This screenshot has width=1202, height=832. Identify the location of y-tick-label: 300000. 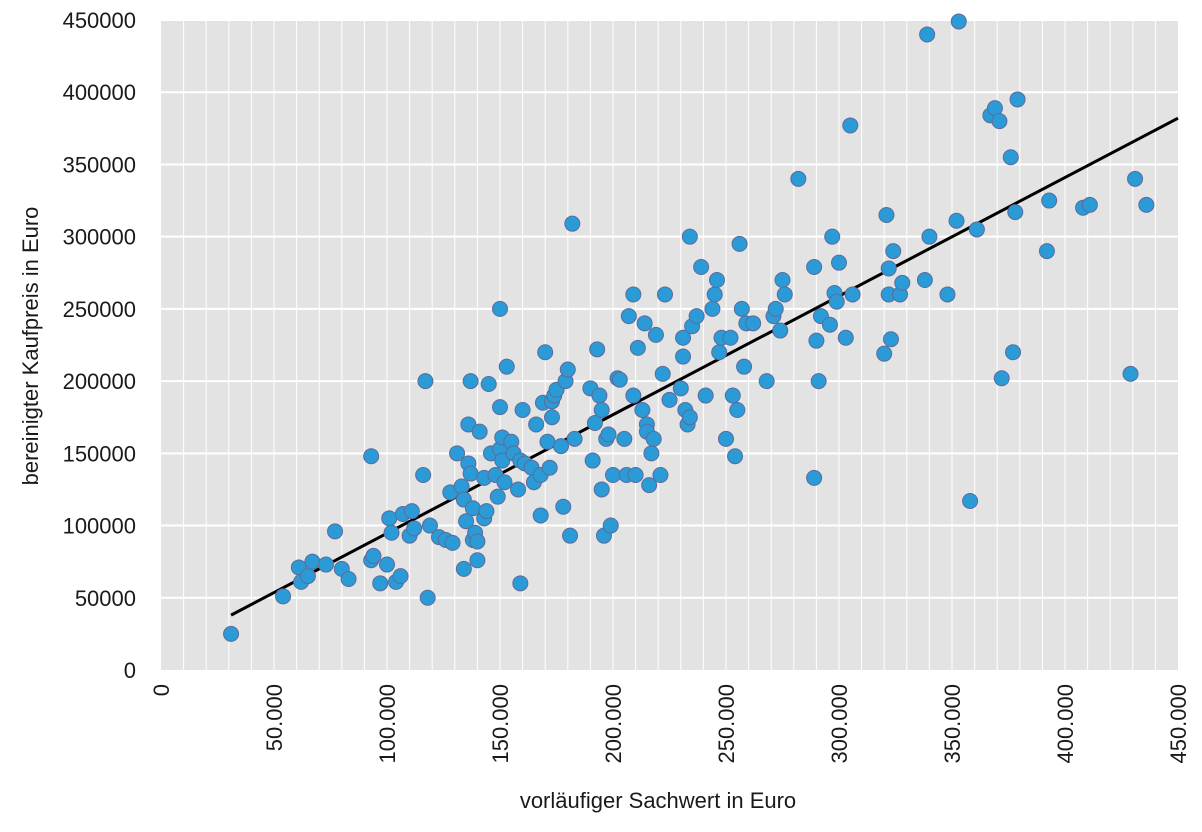
(99, 237).